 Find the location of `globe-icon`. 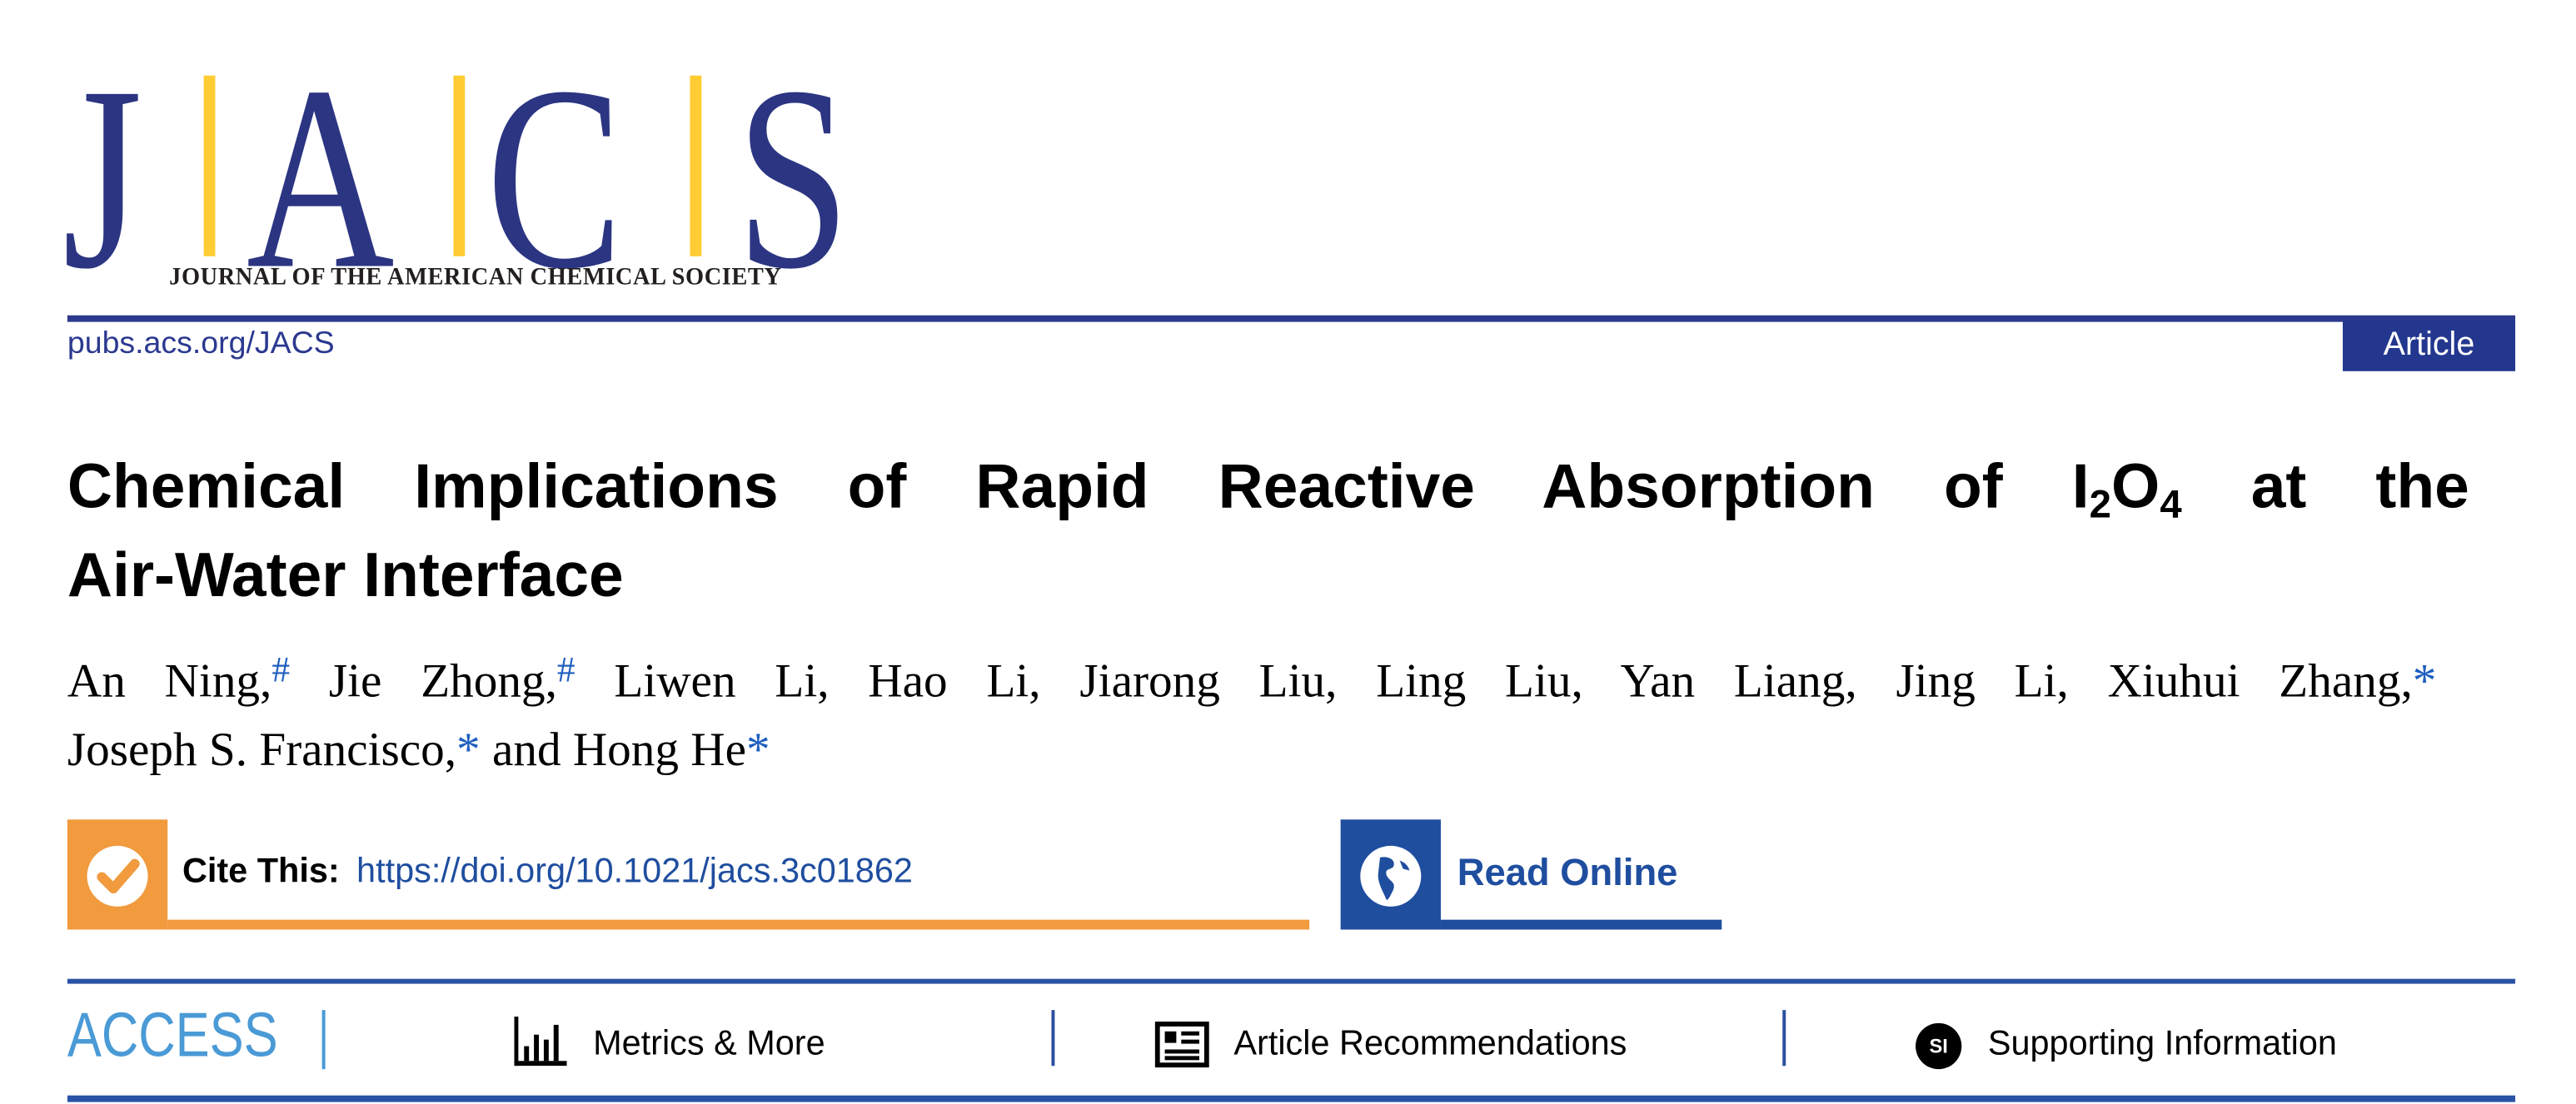

globe-icon is located at coordinates (1391, 876).